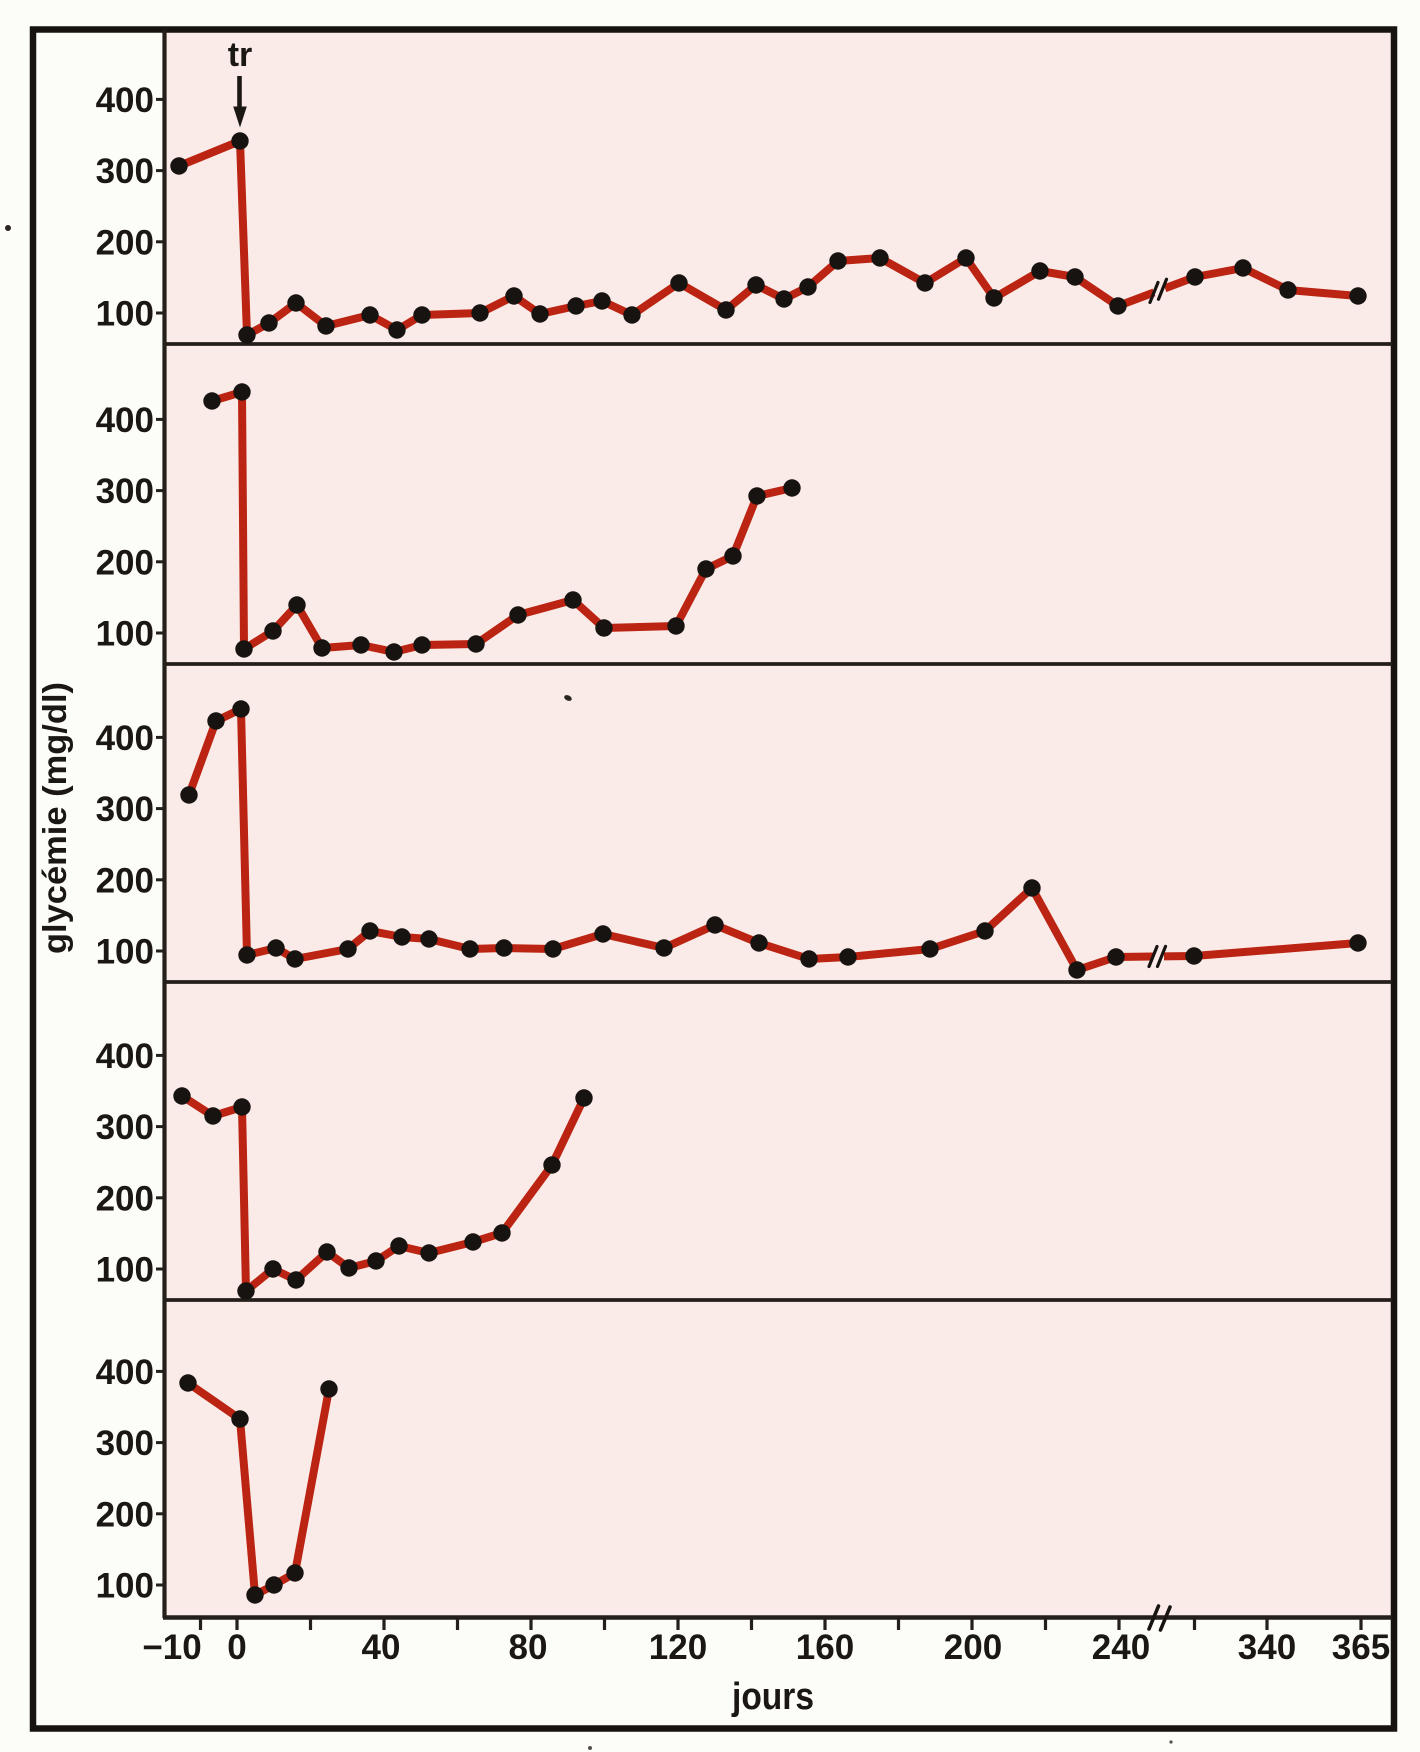 The image size is (1420, 1752). I want to click on svg-text: 340, so click(1267, 1647).